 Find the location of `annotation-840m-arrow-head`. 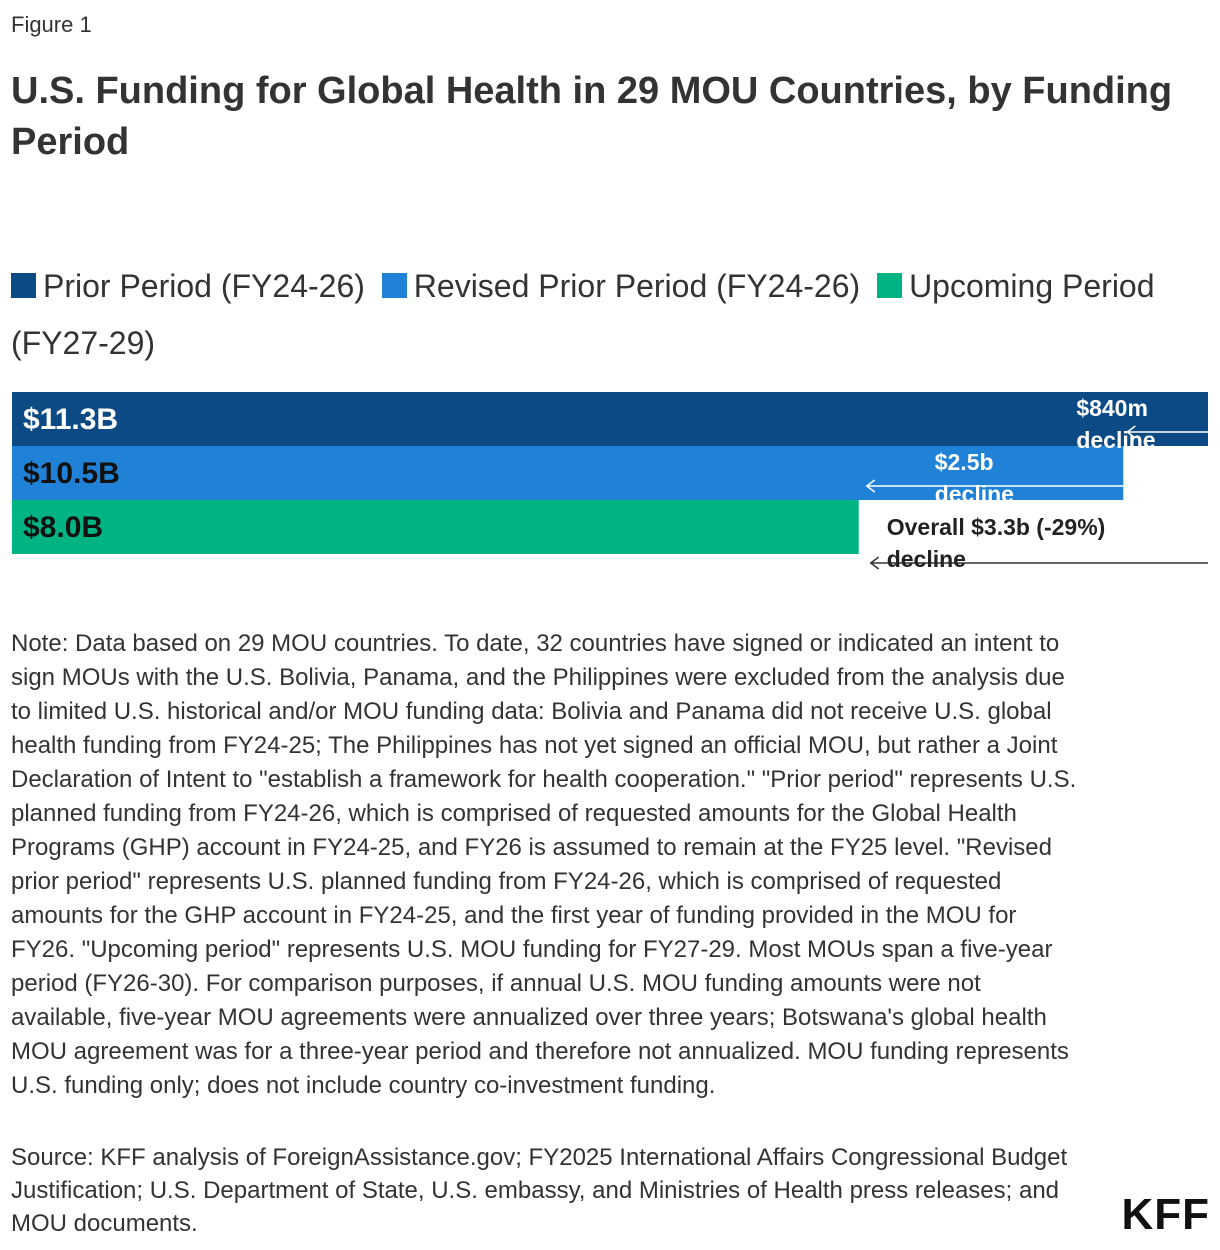

annotation-840m-arrow-head is located at coordinates (1131, 432).